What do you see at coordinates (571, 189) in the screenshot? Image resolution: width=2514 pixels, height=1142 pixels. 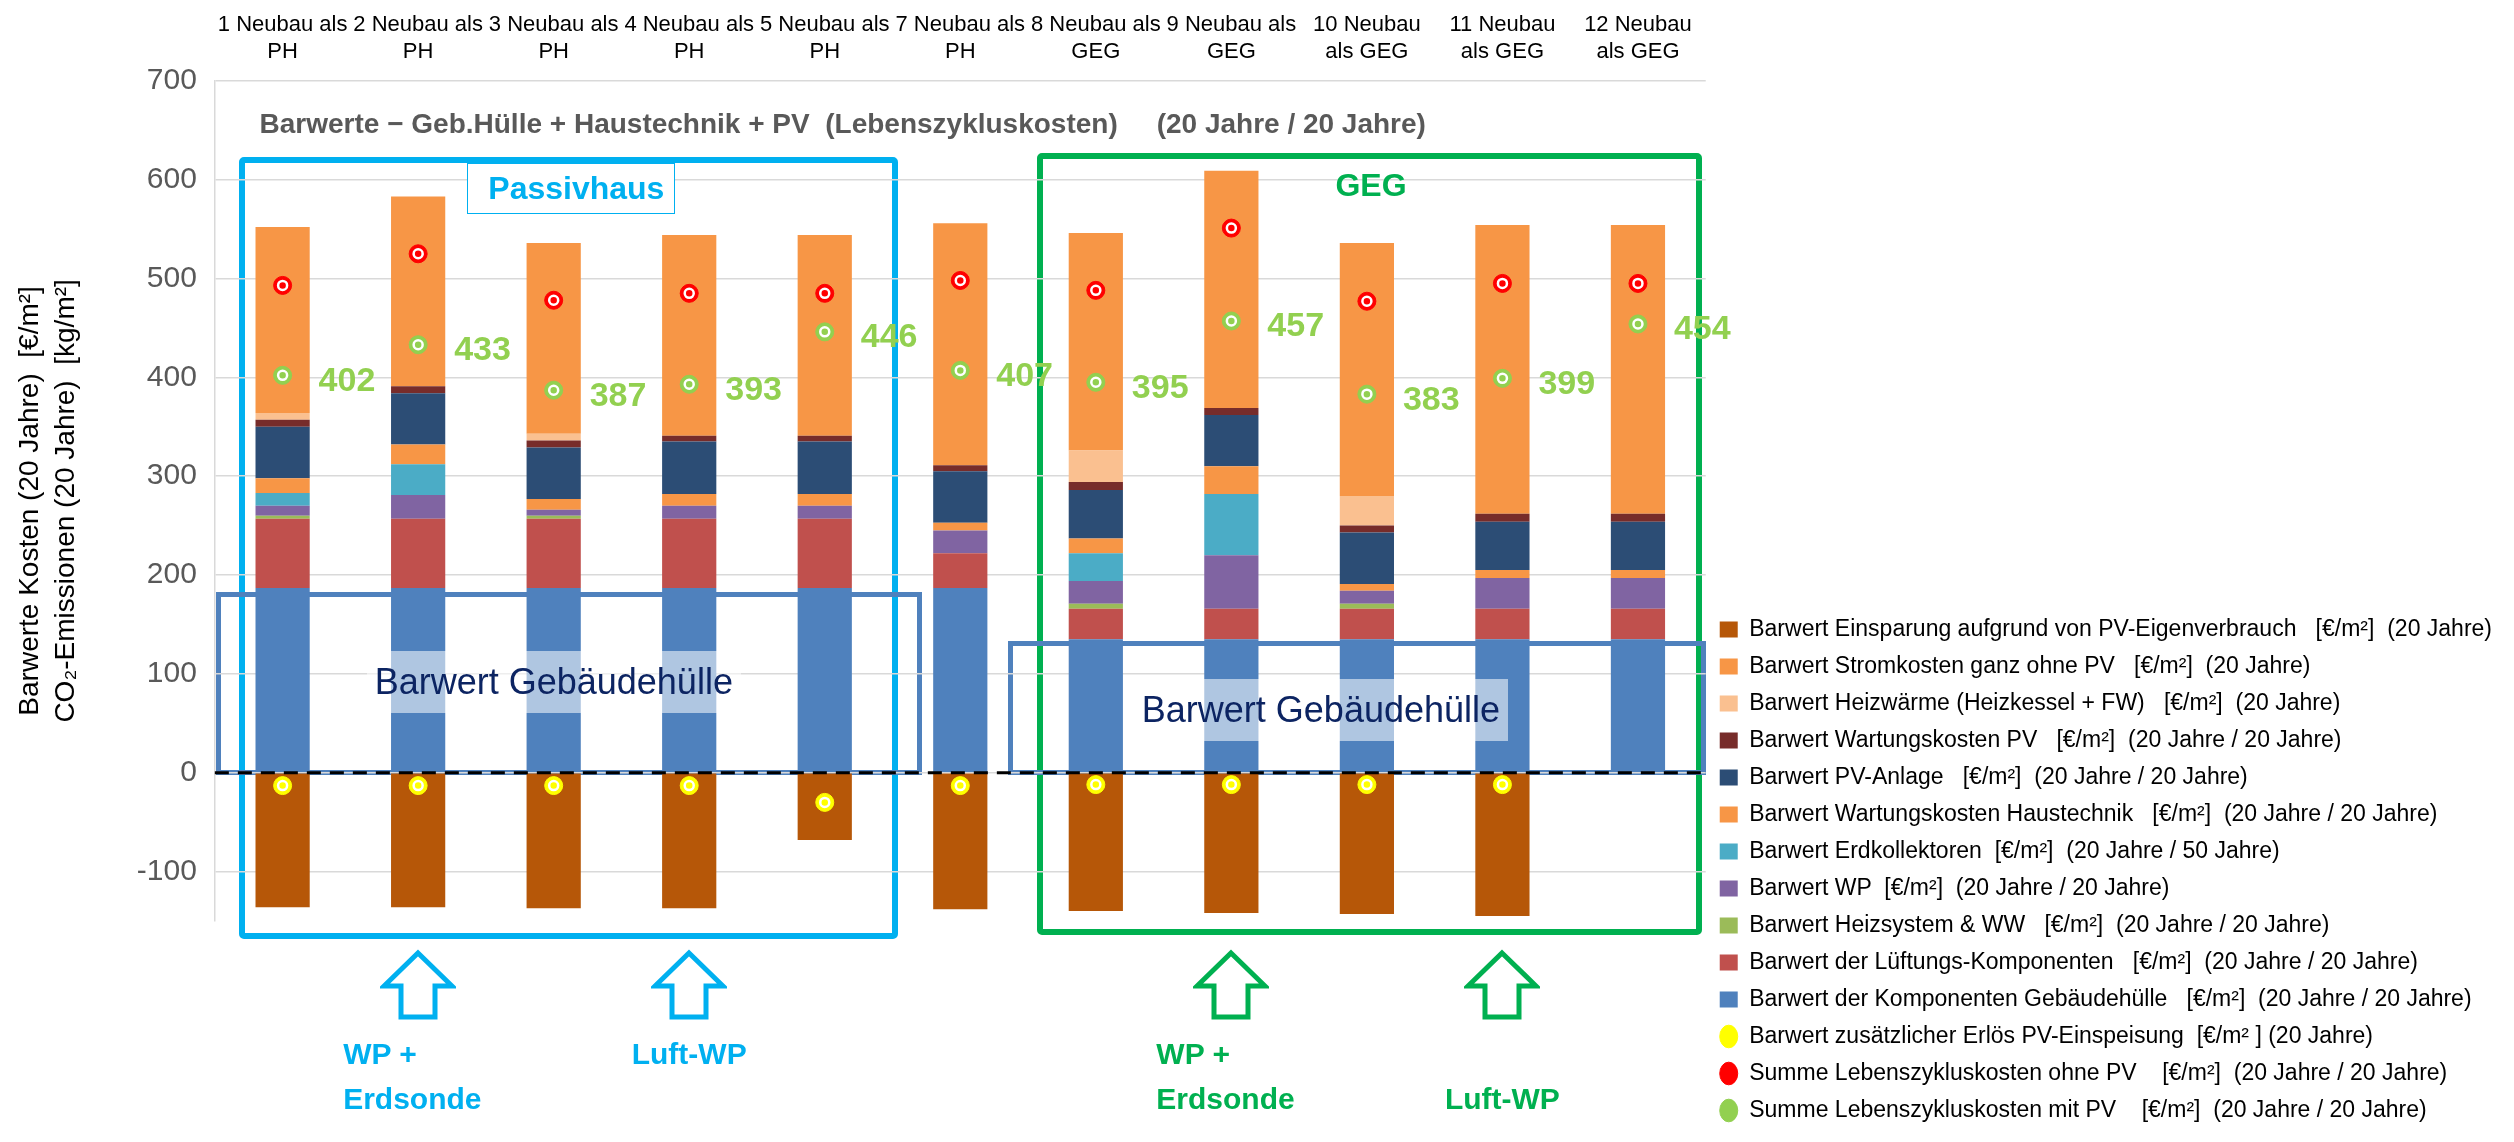 I see `annotation: Passivhaus` at bounding box center [571, 189].